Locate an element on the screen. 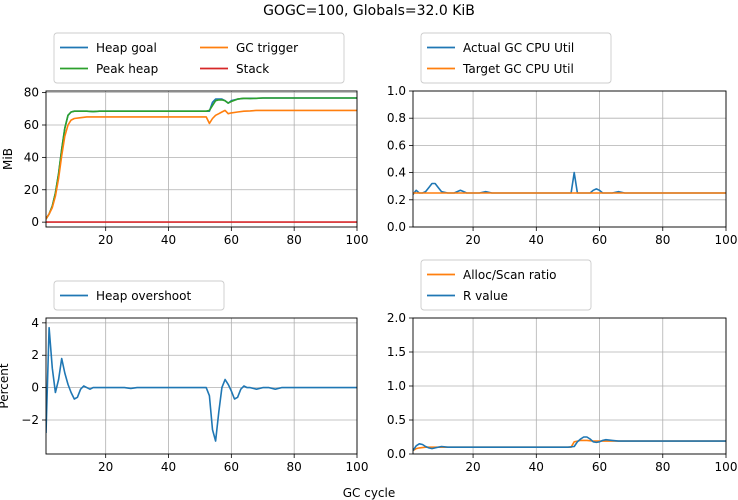 This screenshot has width=738, height=500. cpu-x-tick-label: 40 is located at coordinates (536, 240).